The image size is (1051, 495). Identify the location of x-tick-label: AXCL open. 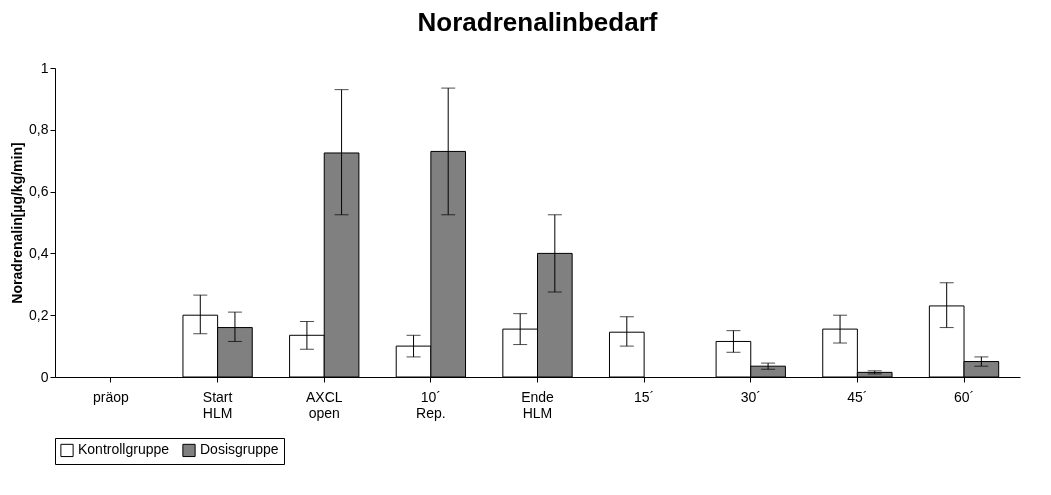
(324, 404).